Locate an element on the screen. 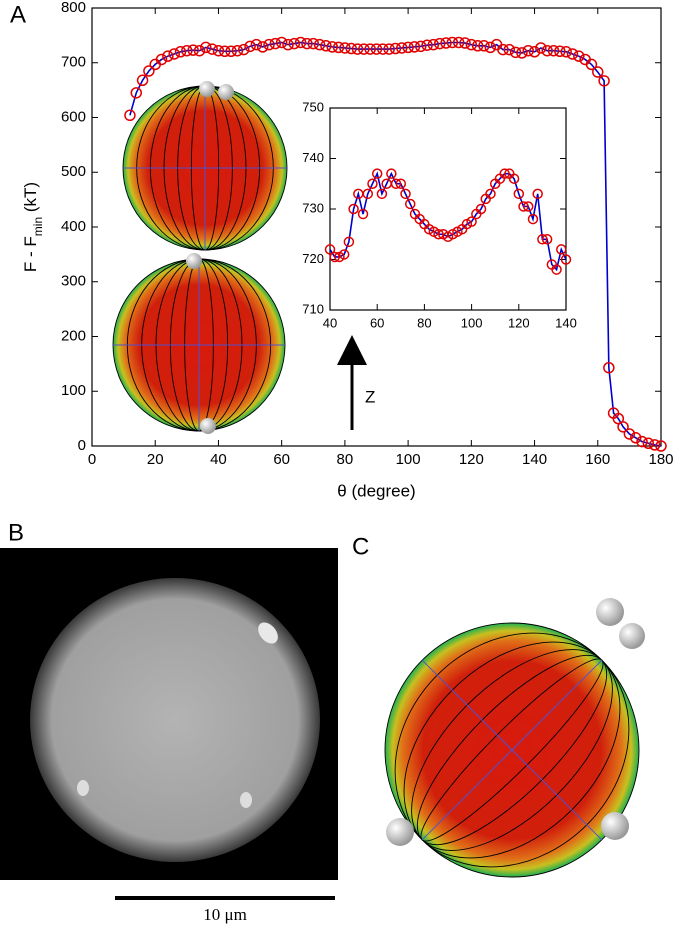 This screenshot has width=677, height=936. y-axis-label: F - Fmin (kT) is located at coordinates (33, 227).